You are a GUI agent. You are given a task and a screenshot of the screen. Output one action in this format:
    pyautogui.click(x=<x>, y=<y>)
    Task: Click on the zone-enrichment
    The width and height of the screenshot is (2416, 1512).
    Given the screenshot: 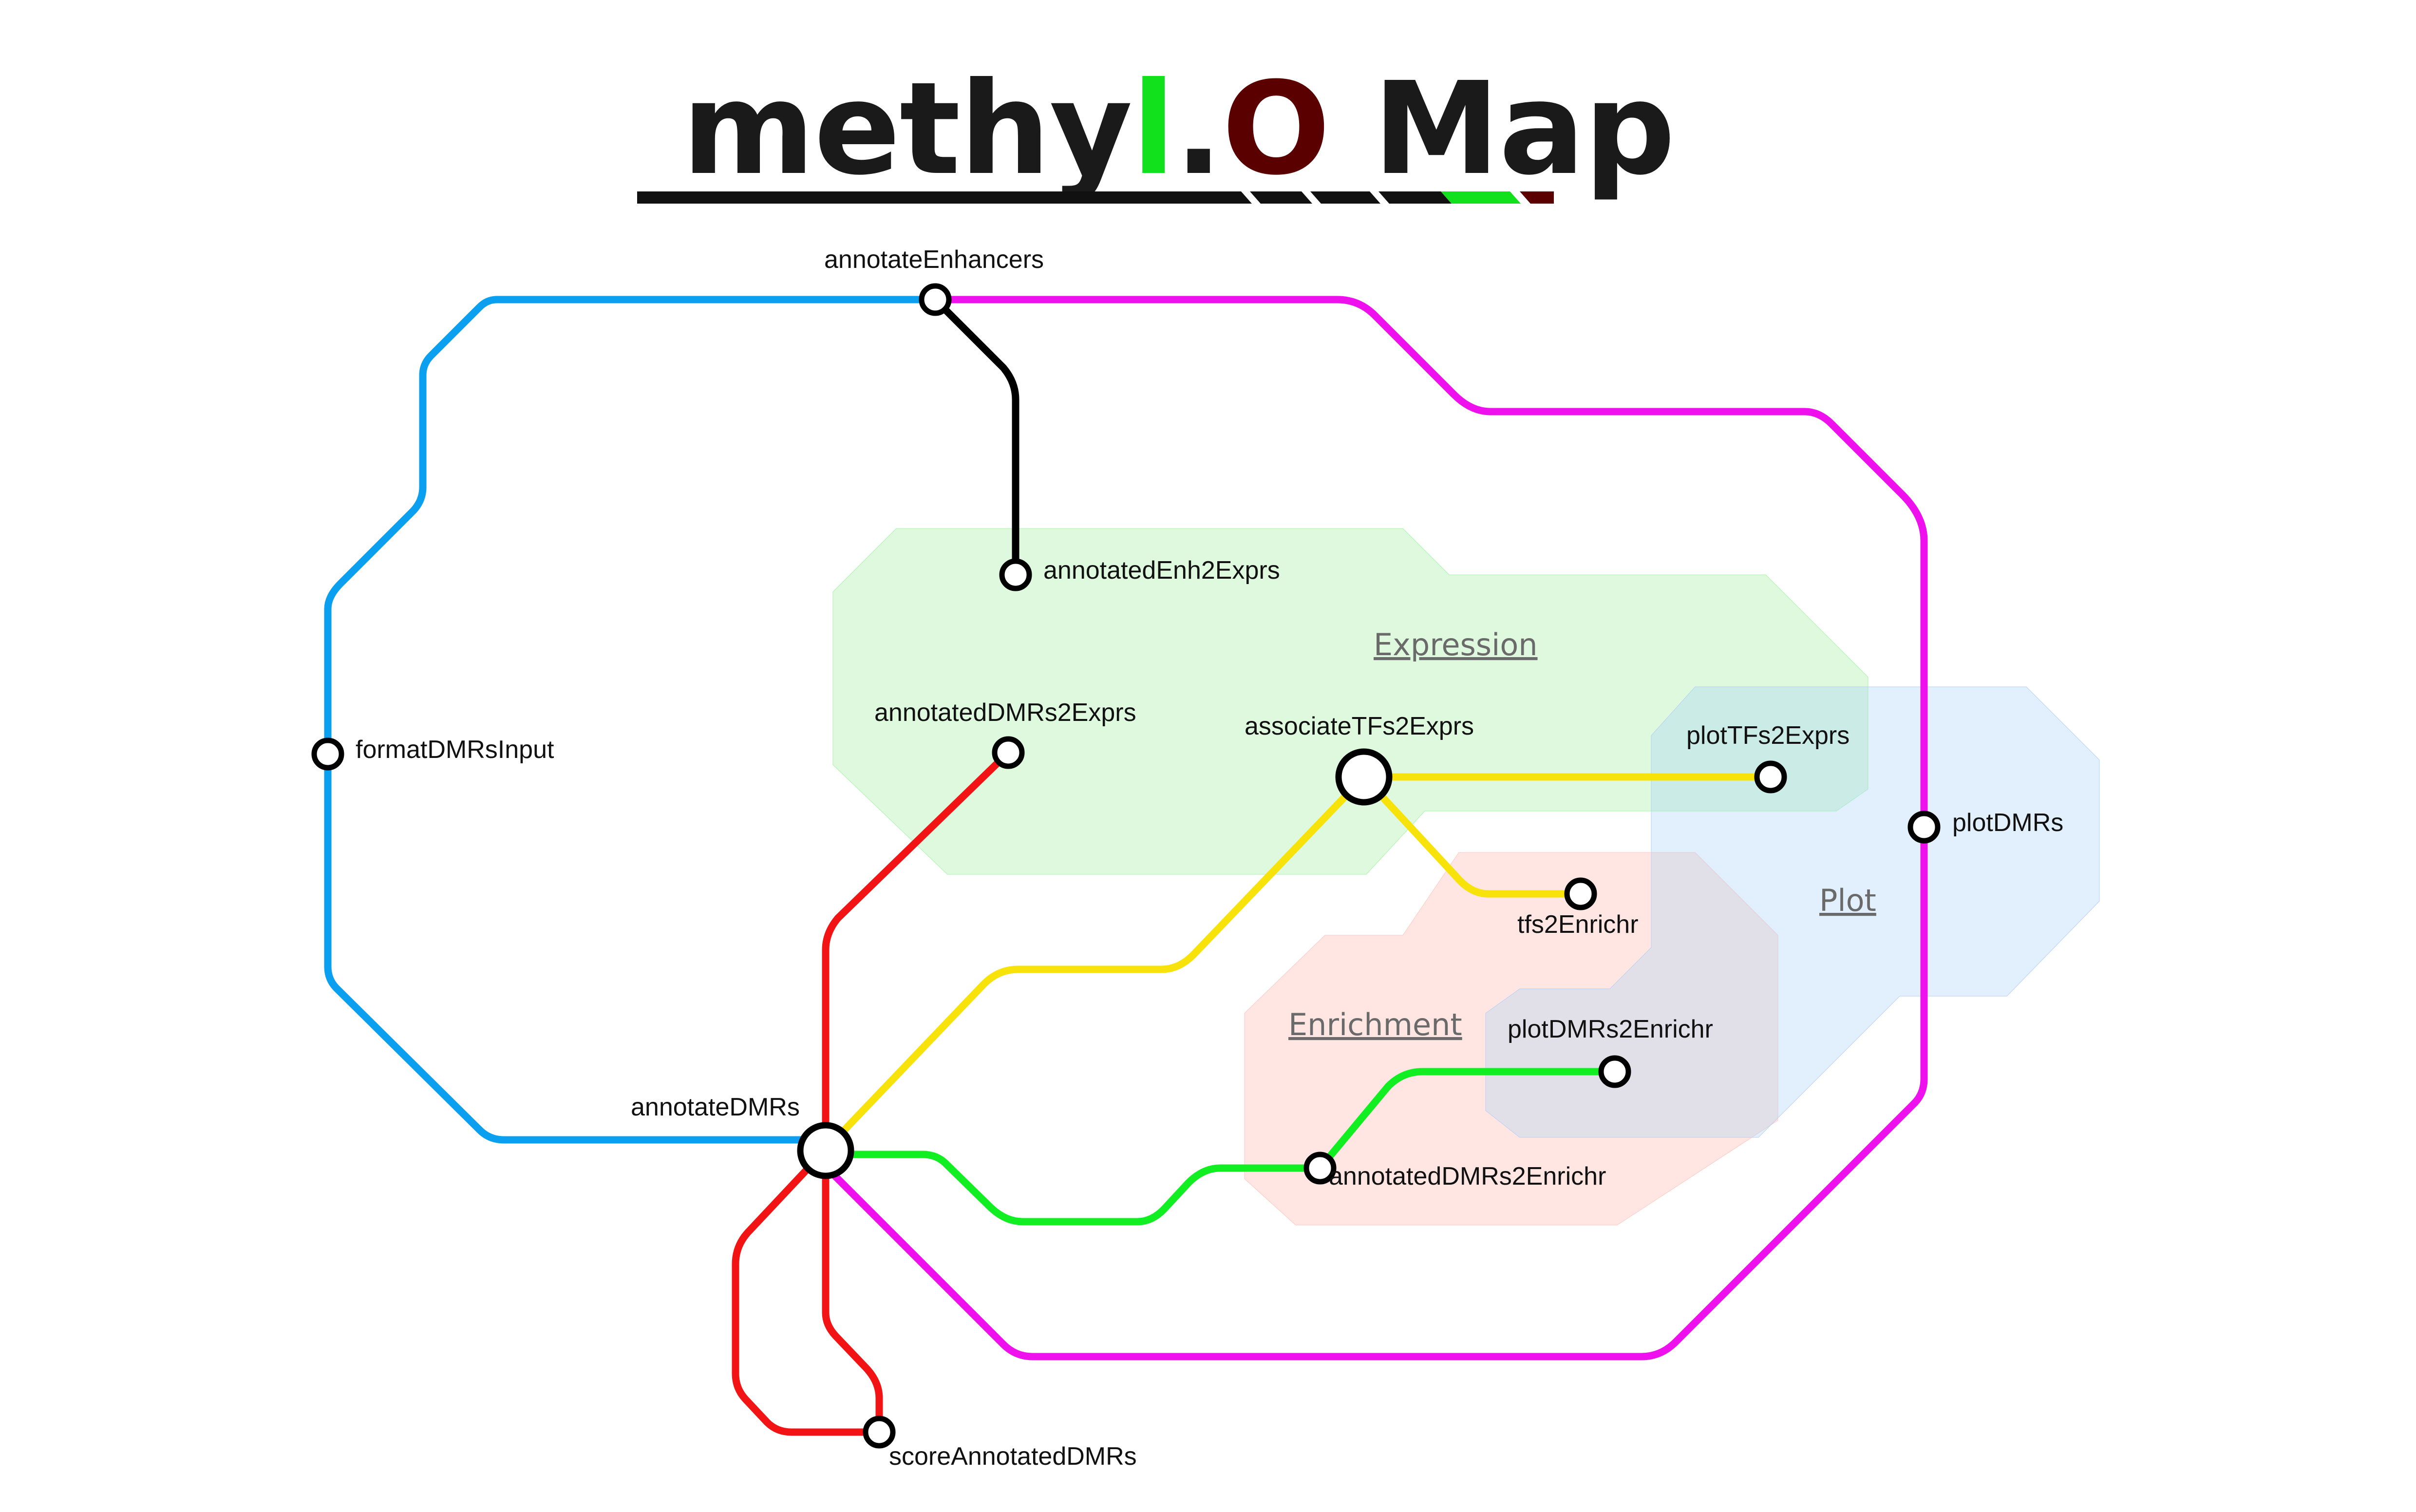 What is the action you would take?
    pyautogui.click(x=1511, y=1039)
    